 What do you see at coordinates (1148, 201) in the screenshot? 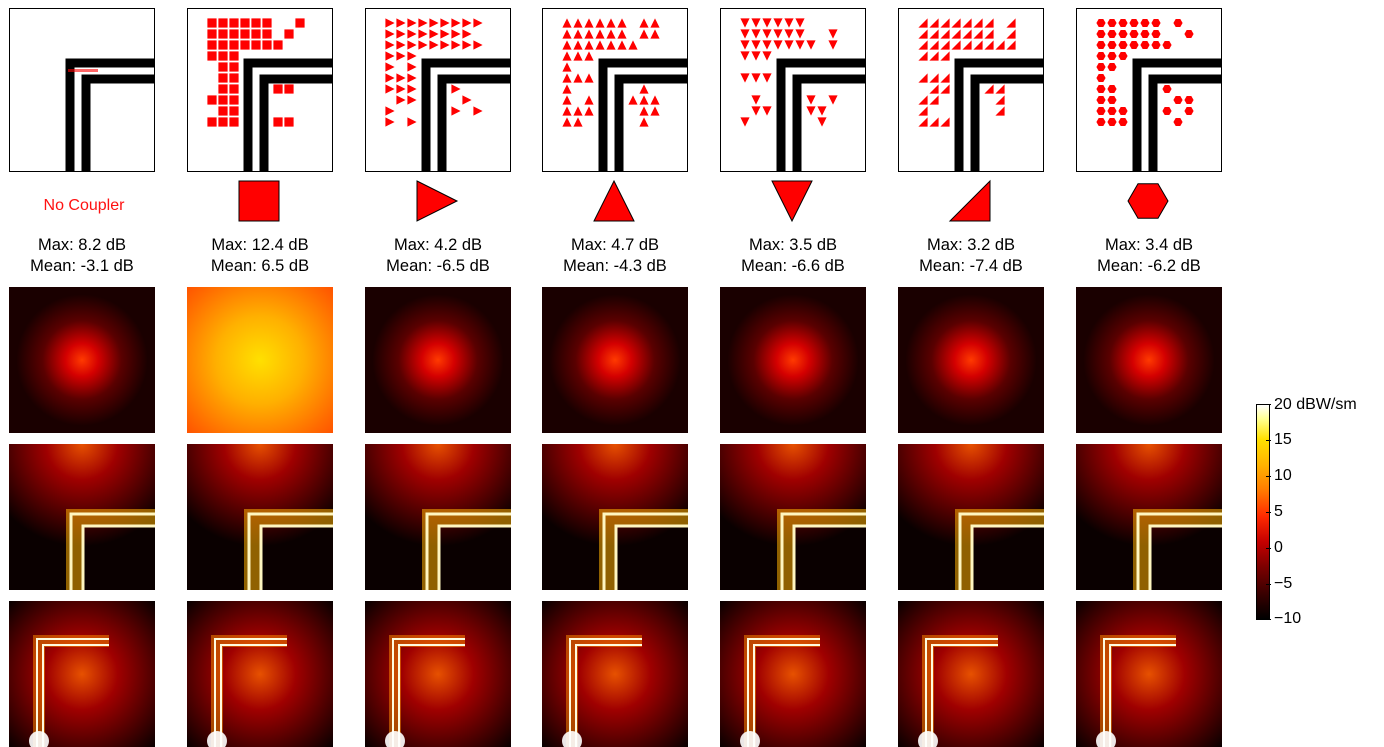
I see `hexagon-icon` at bounding box center [1148, 201].